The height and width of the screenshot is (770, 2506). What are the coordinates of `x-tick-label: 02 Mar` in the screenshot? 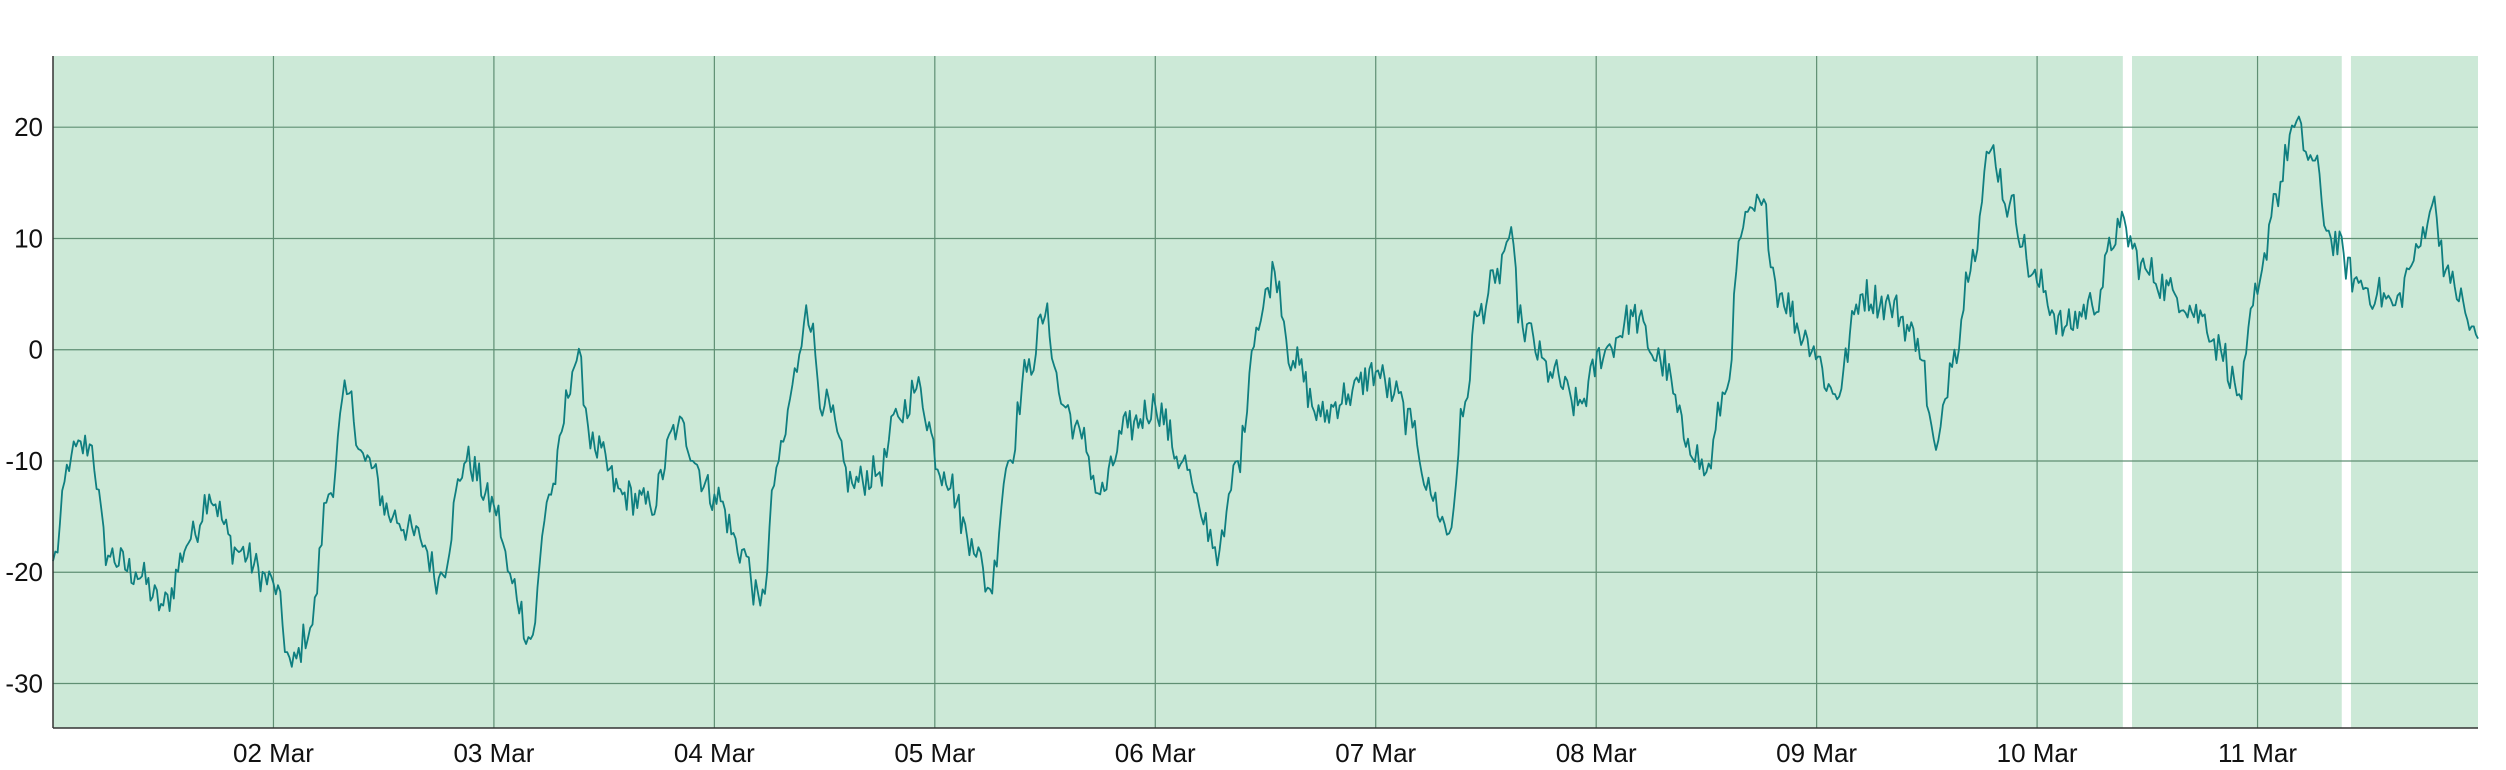 It's located at (273, 753).